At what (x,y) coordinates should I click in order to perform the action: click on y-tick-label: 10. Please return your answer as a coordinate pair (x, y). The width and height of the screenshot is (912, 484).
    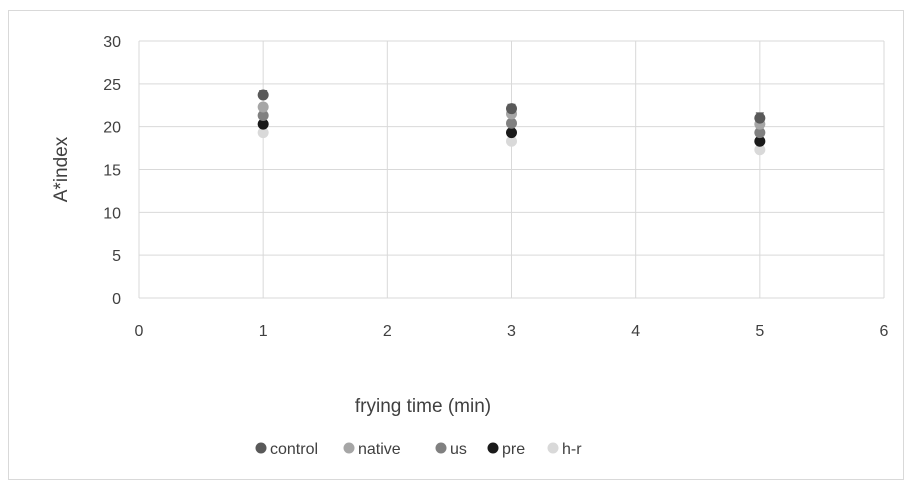
    Looking at the image, I should click on (112, 213).